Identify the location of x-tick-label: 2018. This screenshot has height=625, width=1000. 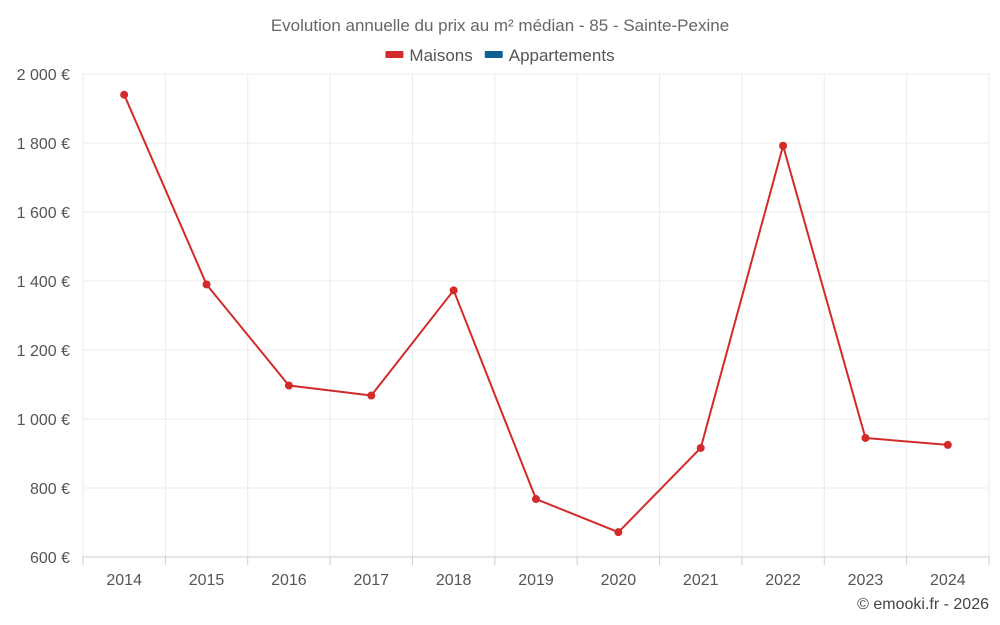
(454, 580).